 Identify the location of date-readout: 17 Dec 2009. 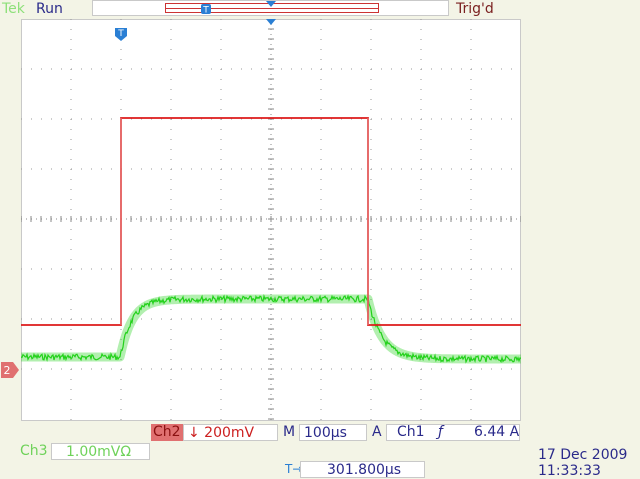
(583, 455).